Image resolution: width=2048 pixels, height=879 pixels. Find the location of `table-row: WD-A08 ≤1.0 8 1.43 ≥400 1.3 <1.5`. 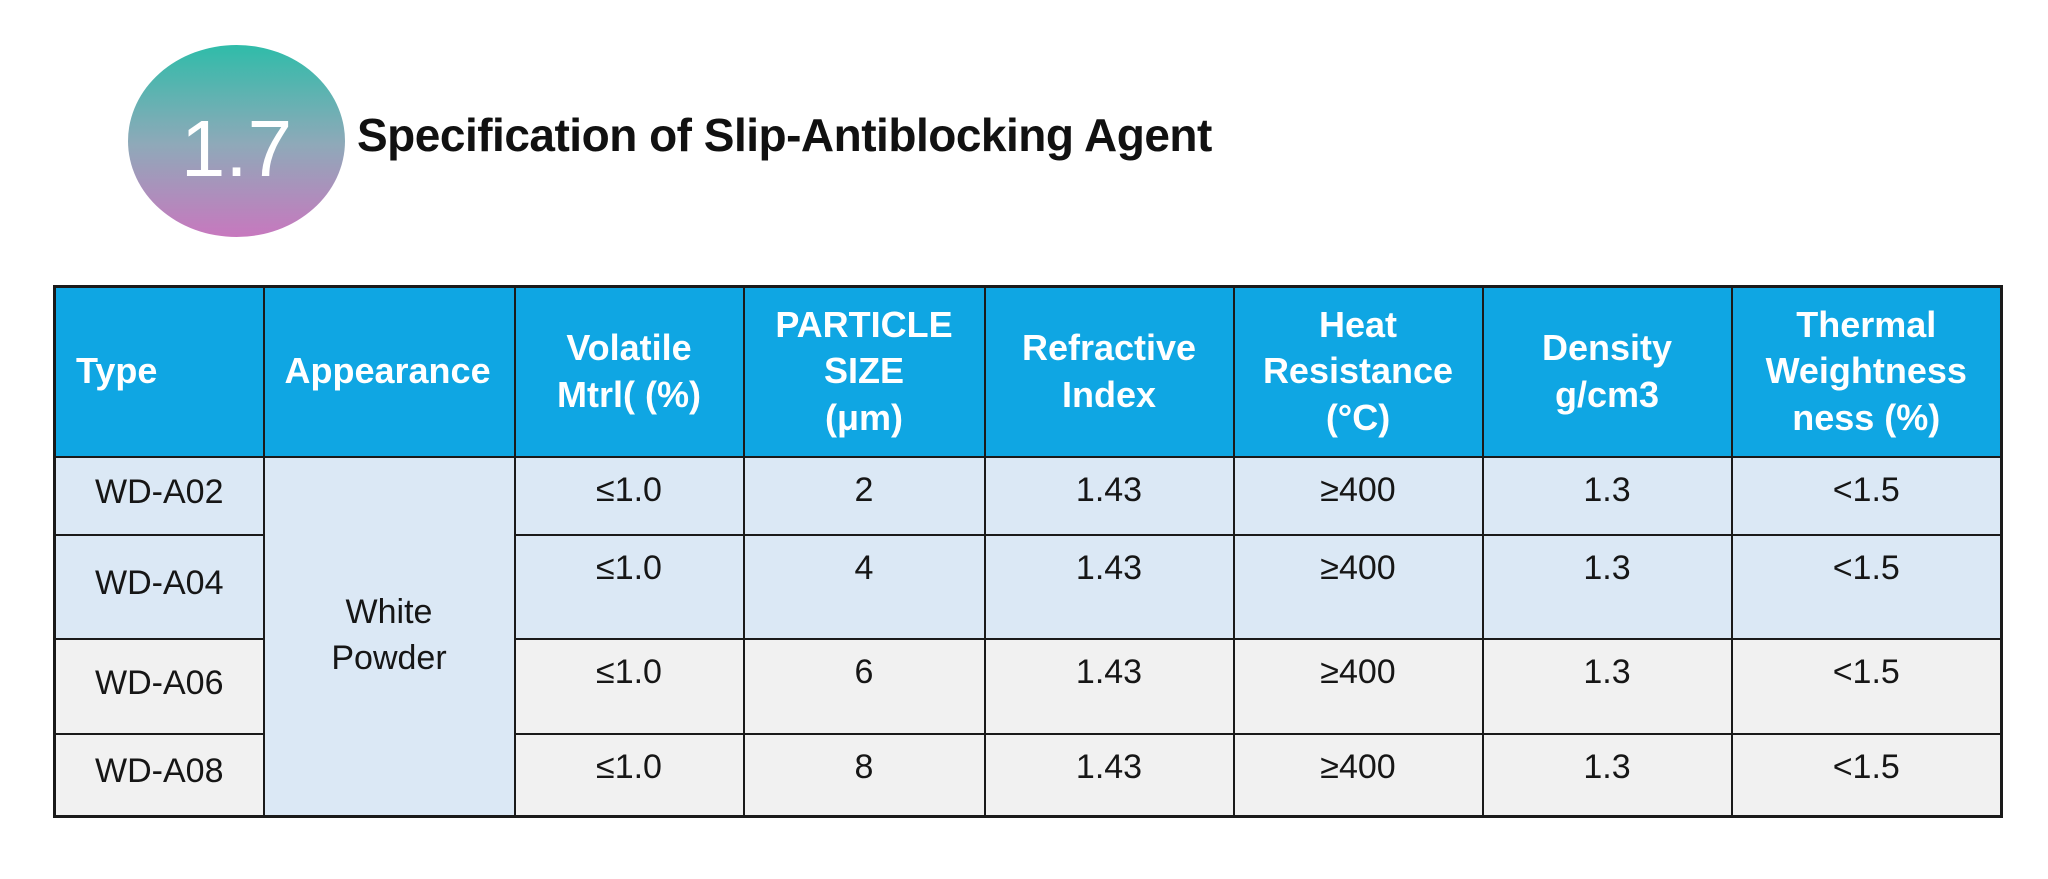

table-row: WD-A08 ≤1.0 8 1.43 ≥400 1.3 <1.5 is located at coordinates (1028, 775).